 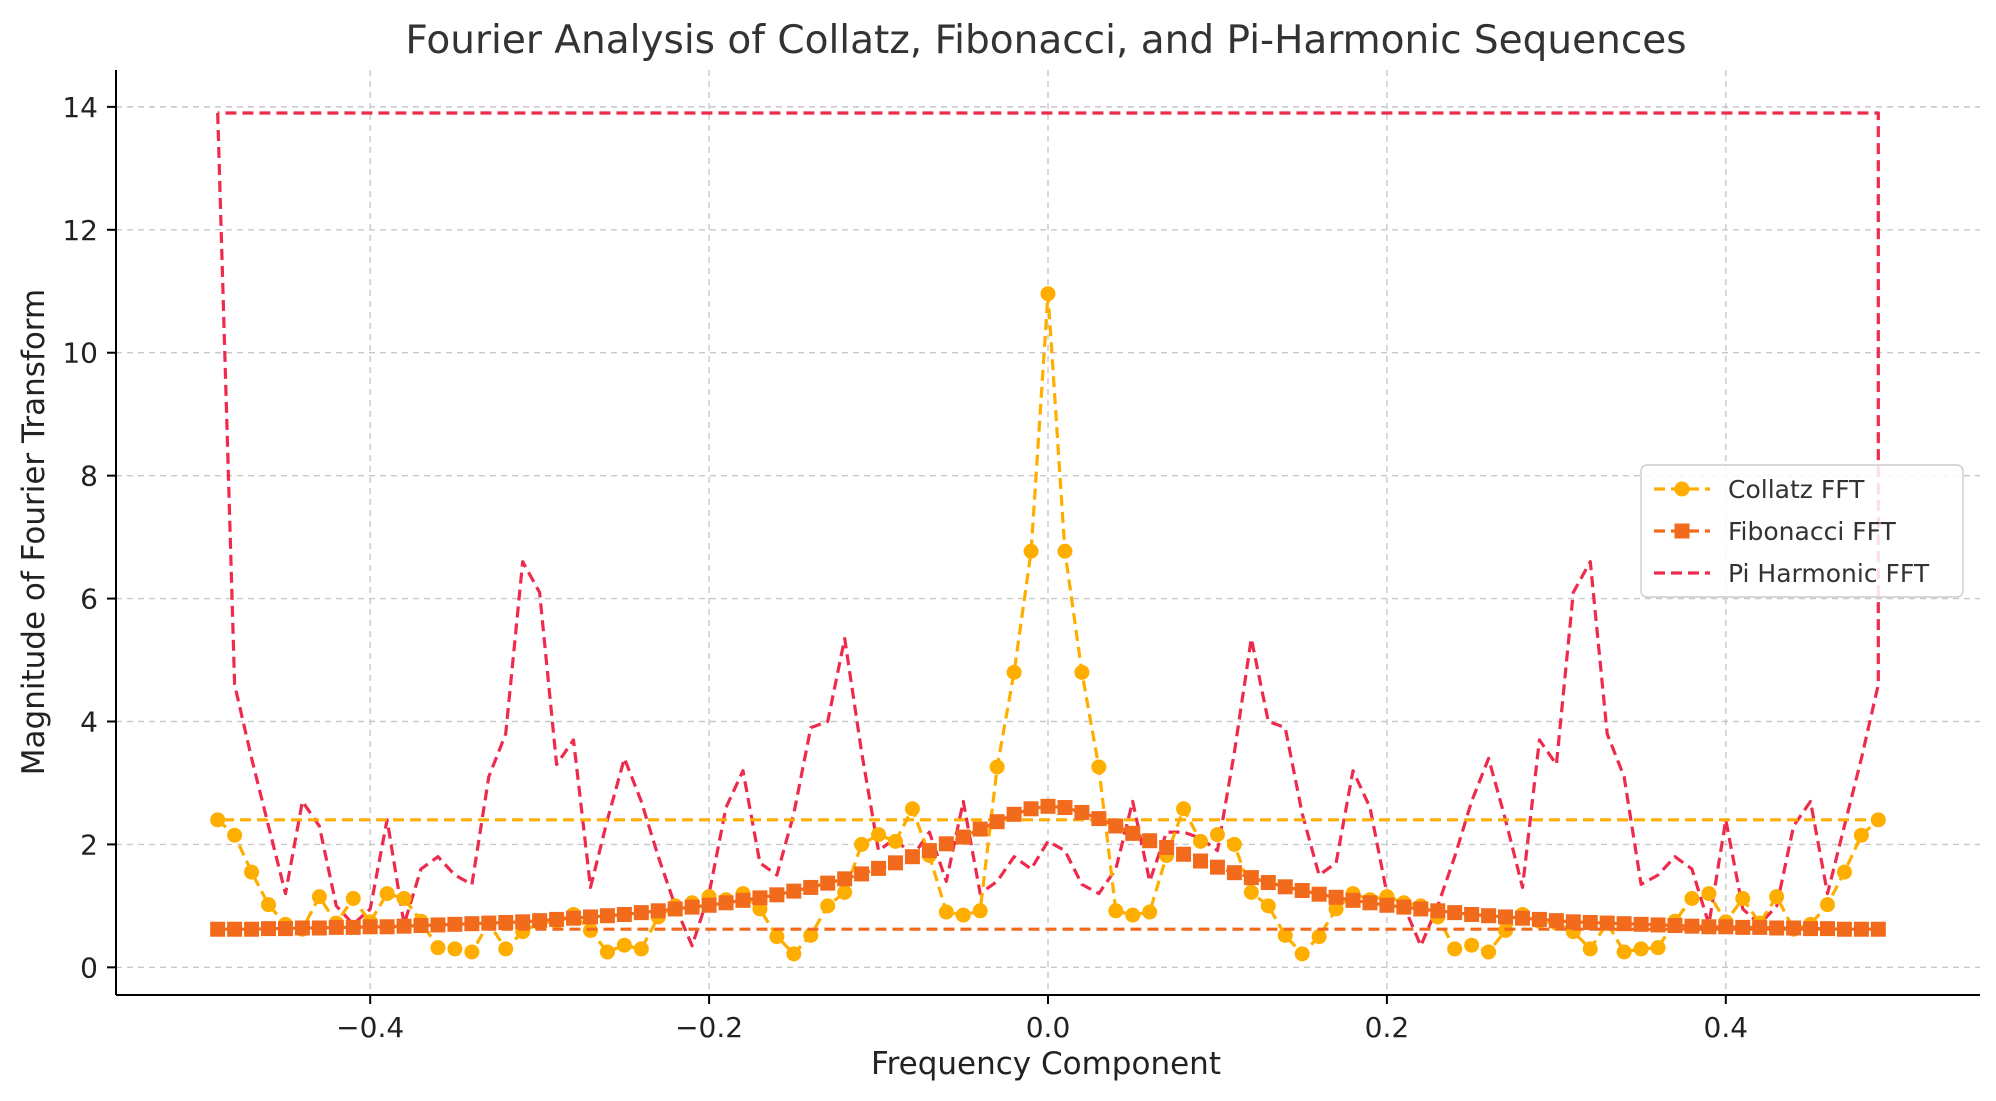 I want to click on legend-marker, so click(x=1682, y=489).